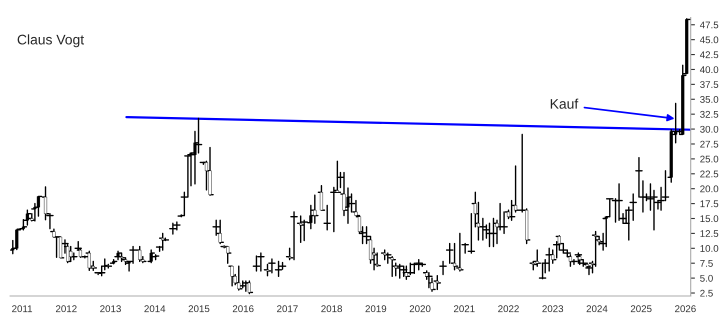 The width and height of the screenshot is (724, 320). What do you see at coordinates (706, 293) in the screenshot?
I see `y-tick-label: 2.5` at bounding box center [706, 293].